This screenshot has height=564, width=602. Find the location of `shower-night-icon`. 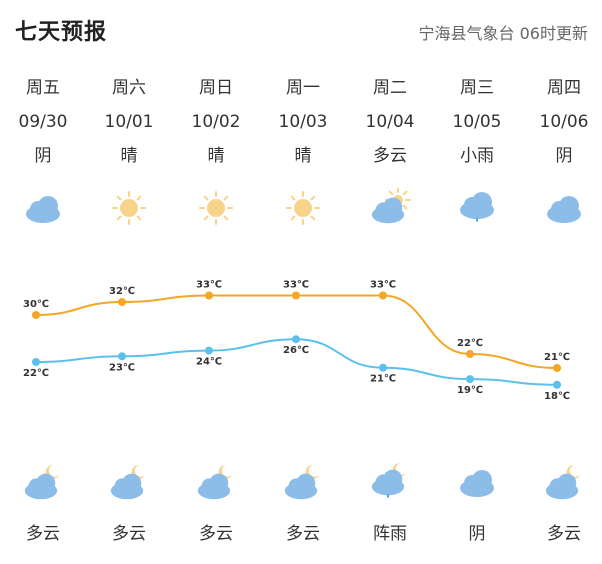

shower-night-icon is located at coordinates (390, 482).